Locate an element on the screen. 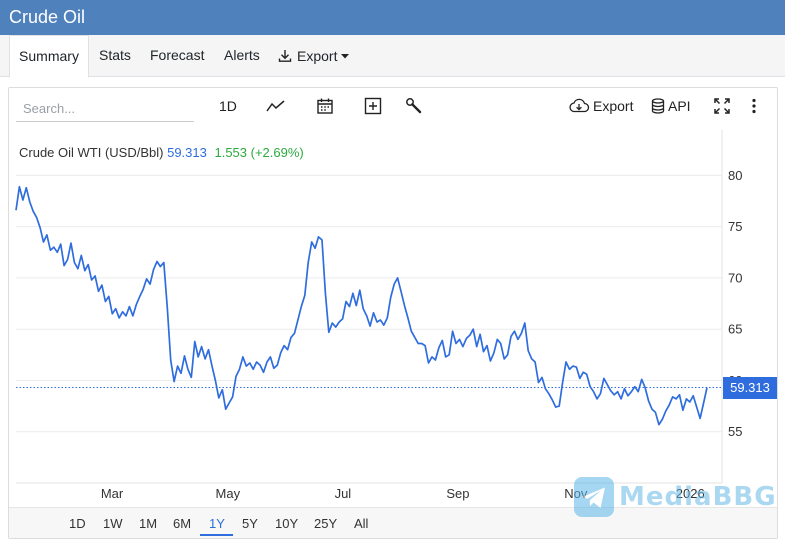  cloud-download-icon is located at coordinates (579, 105).